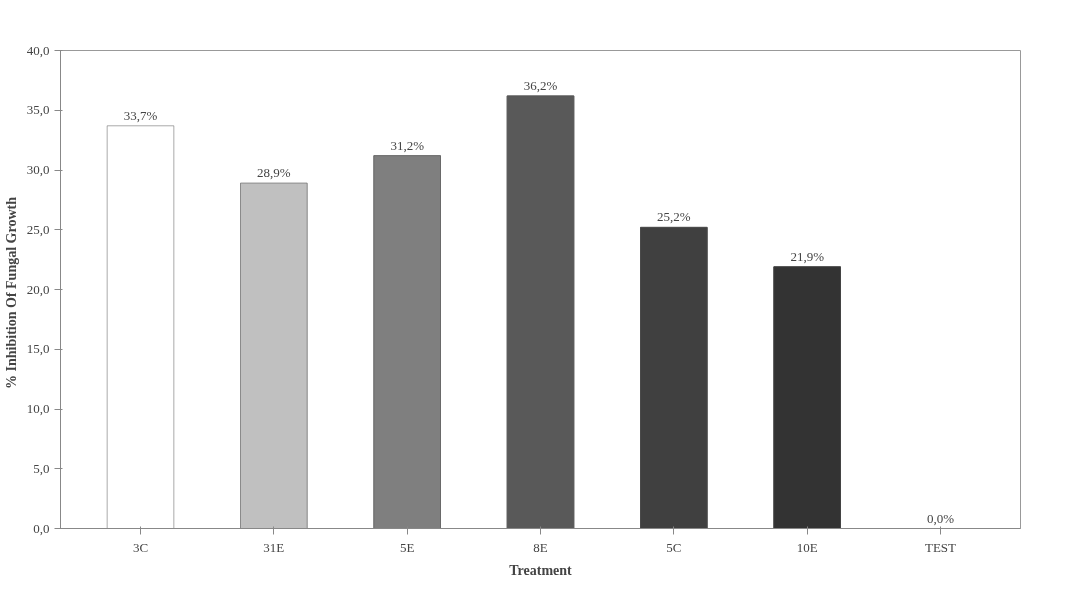  Describe the element at coordinates (140, 547) in the screenshot. I see `x-tick-label: 3C` at that location.